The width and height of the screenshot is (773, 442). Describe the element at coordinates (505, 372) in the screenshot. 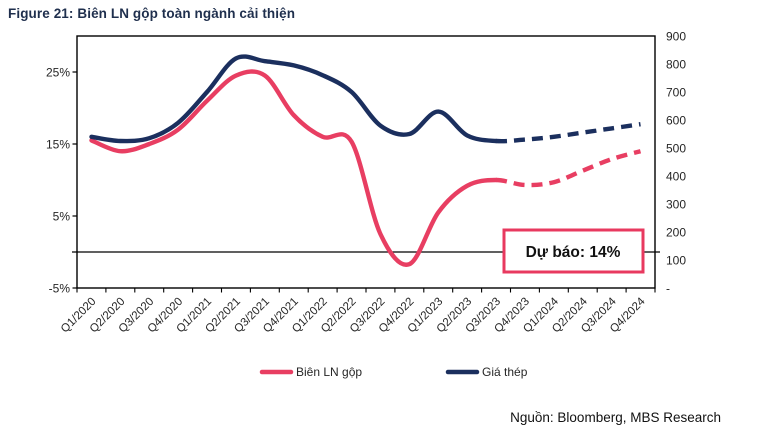

I see `legend-label-steel: Giá thép` at that location.